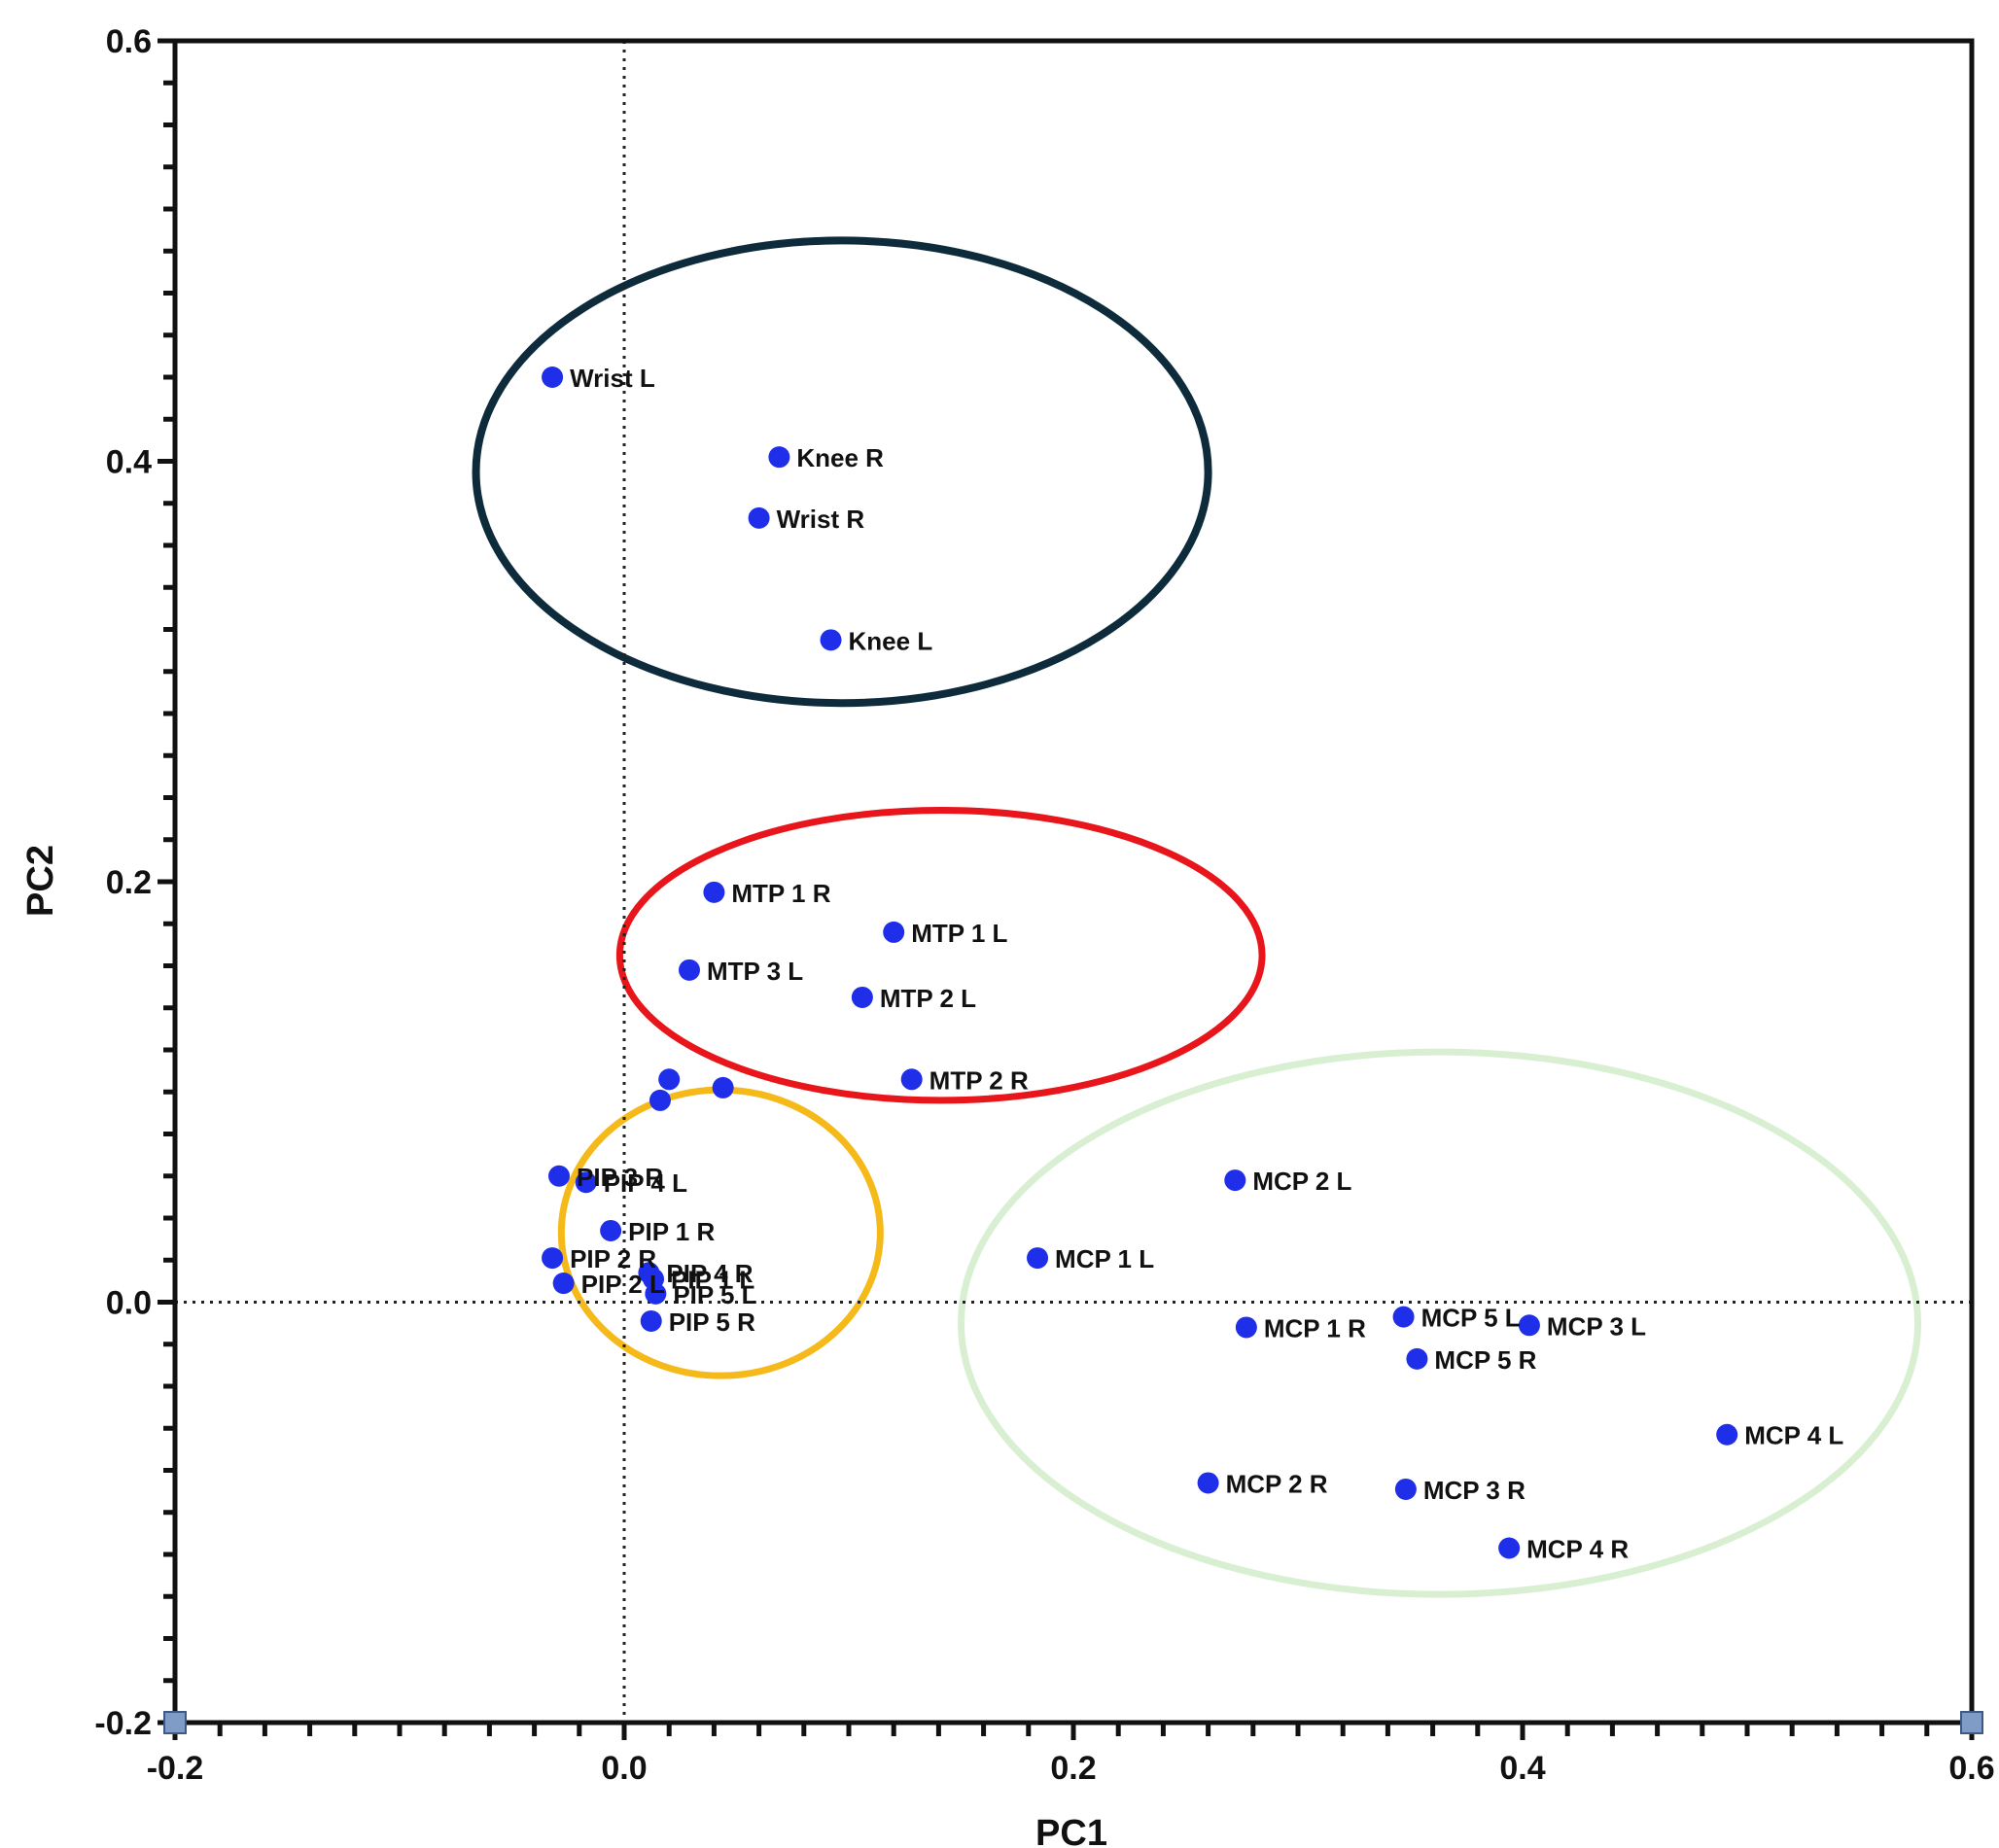  What do you see at coordinates (840, 457) in the screenshot?
I see `point-label: Knee R` at bounding box center [840, 457].